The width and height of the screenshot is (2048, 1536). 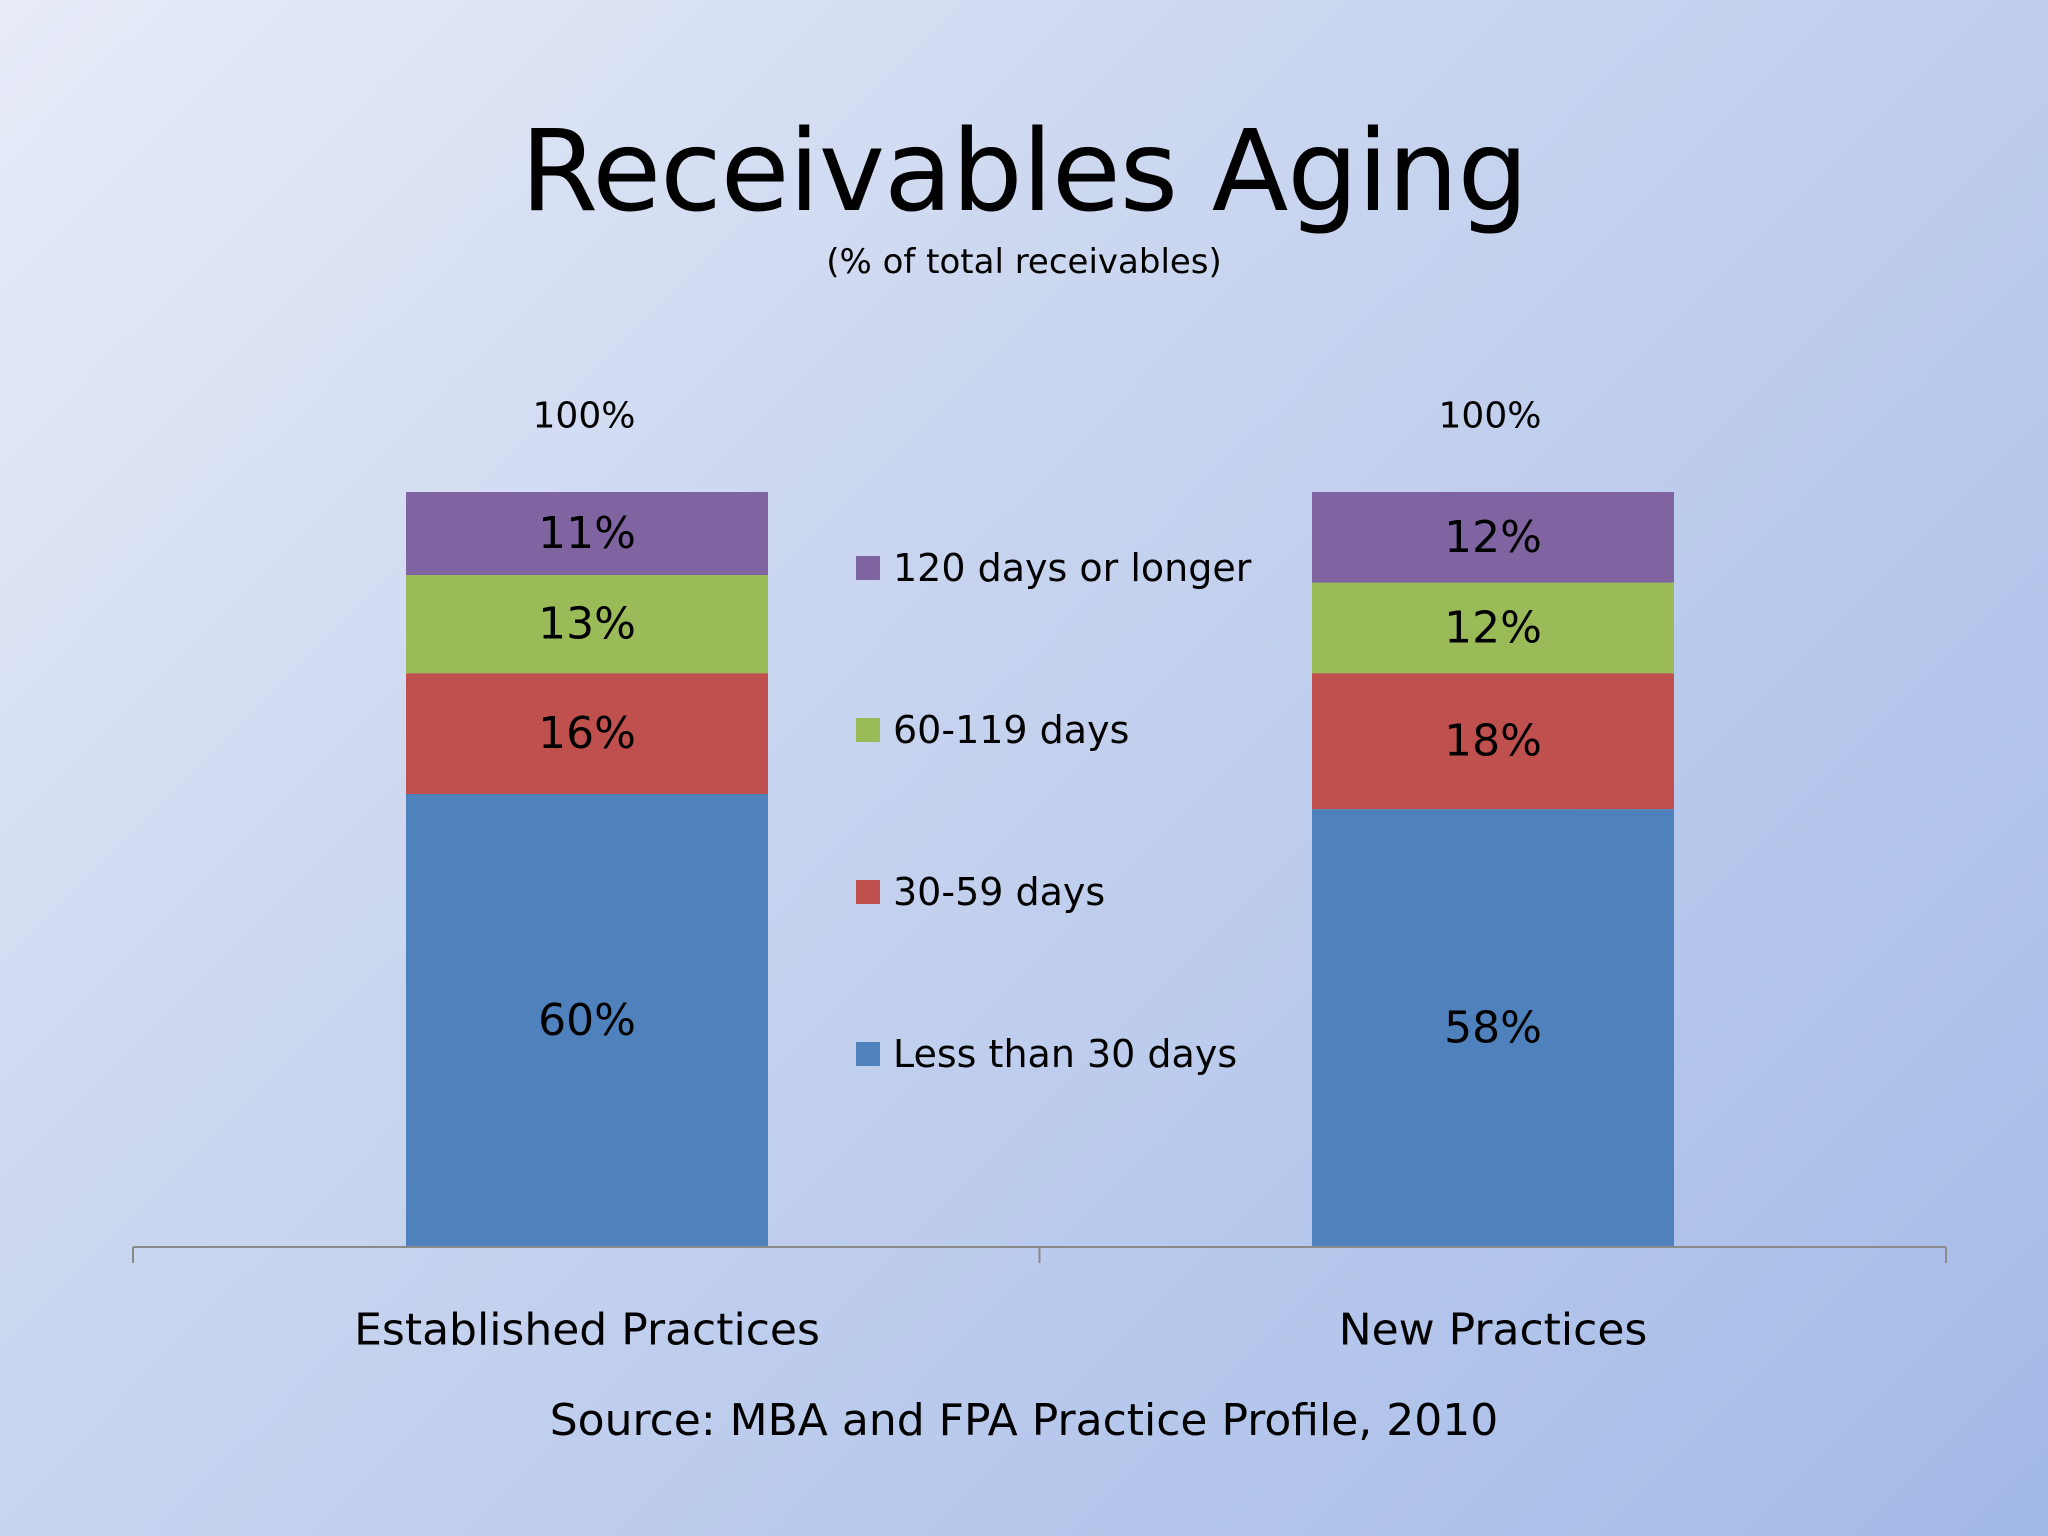 I want to click on total-label-new-practices: 100%, so click(x=1490, y=416).